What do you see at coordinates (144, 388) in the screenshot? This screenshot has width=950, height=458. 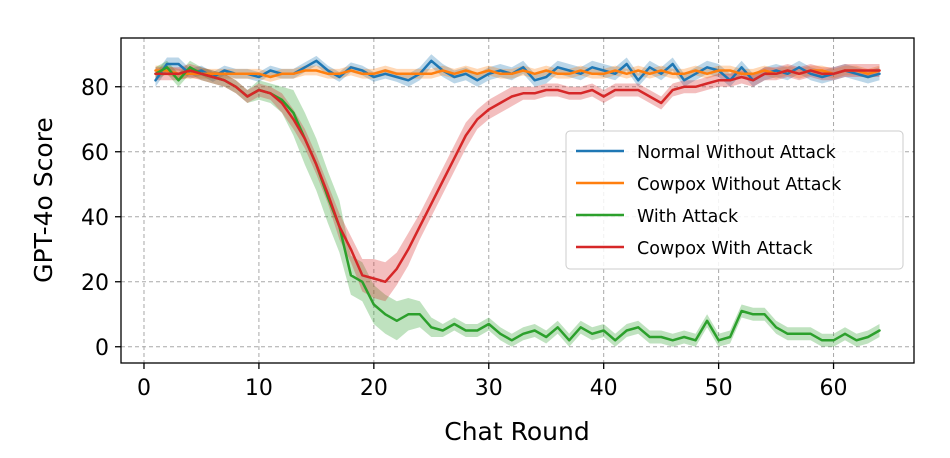 I see `x-tick-label: 0` at bounding box center [144, 388].